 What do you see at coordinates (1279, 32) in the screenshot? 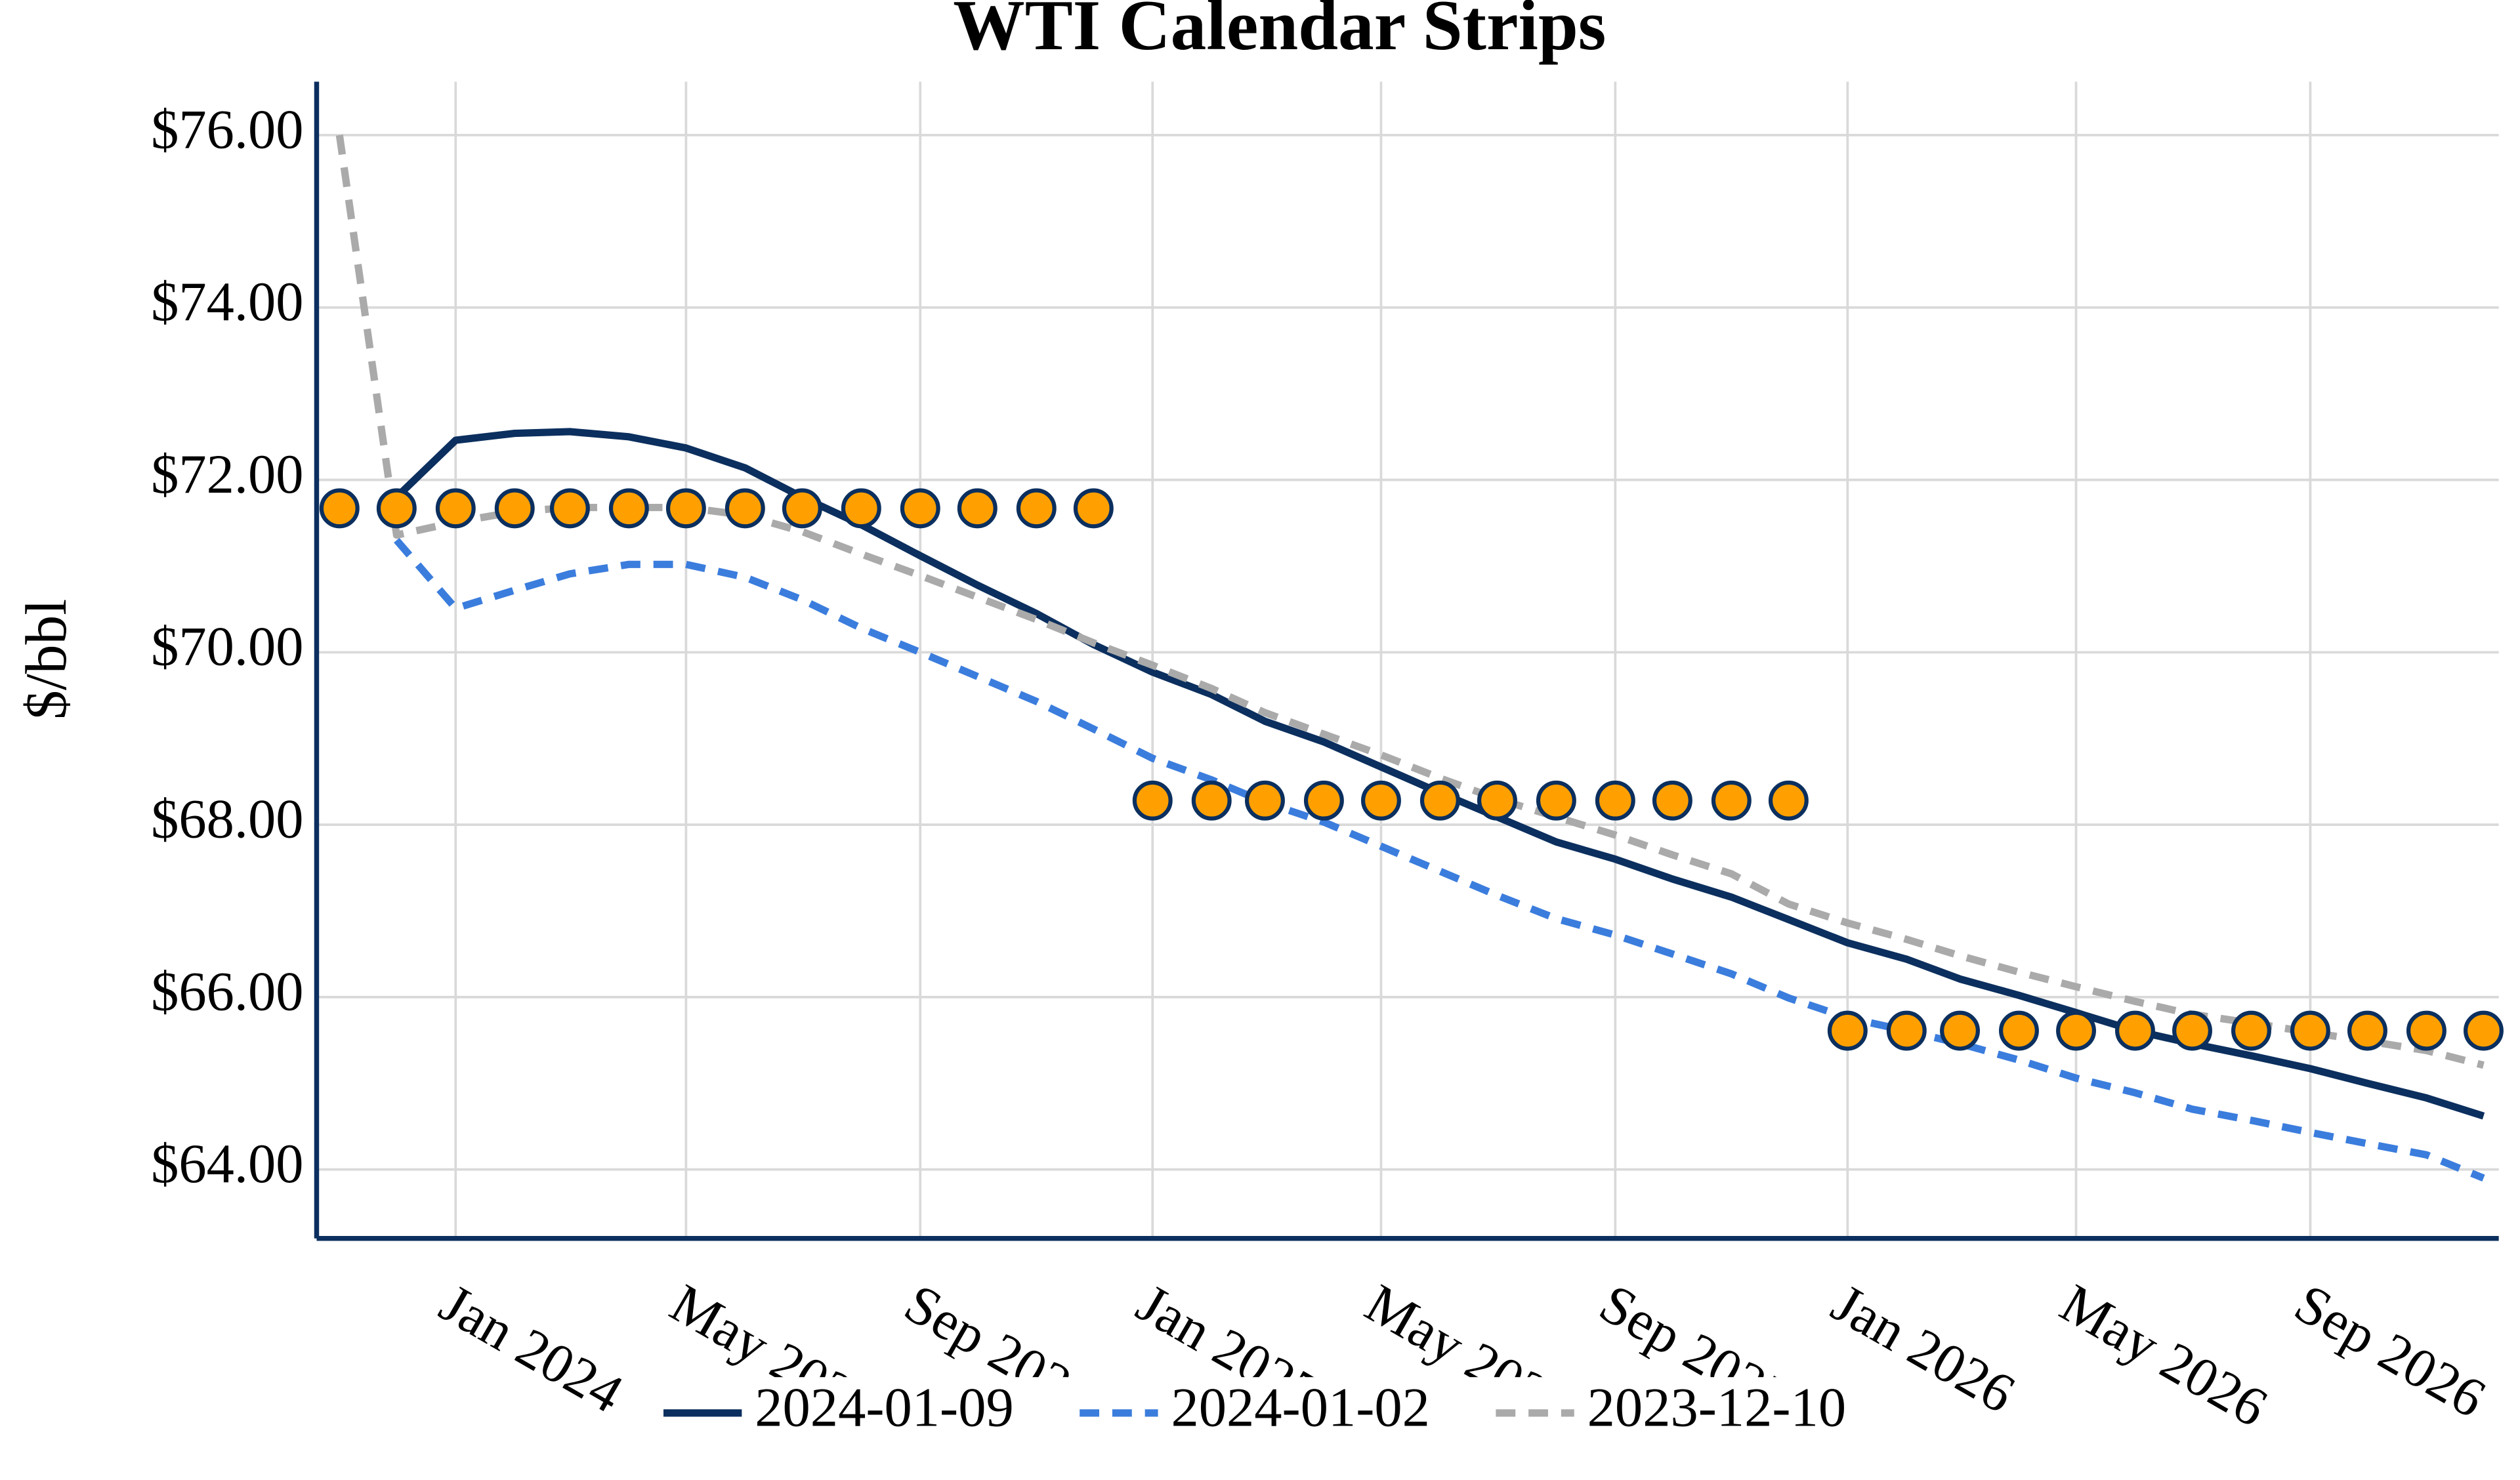
I see `chart-title: WTI Calendar Strips` at bounding box center [1279, 32].